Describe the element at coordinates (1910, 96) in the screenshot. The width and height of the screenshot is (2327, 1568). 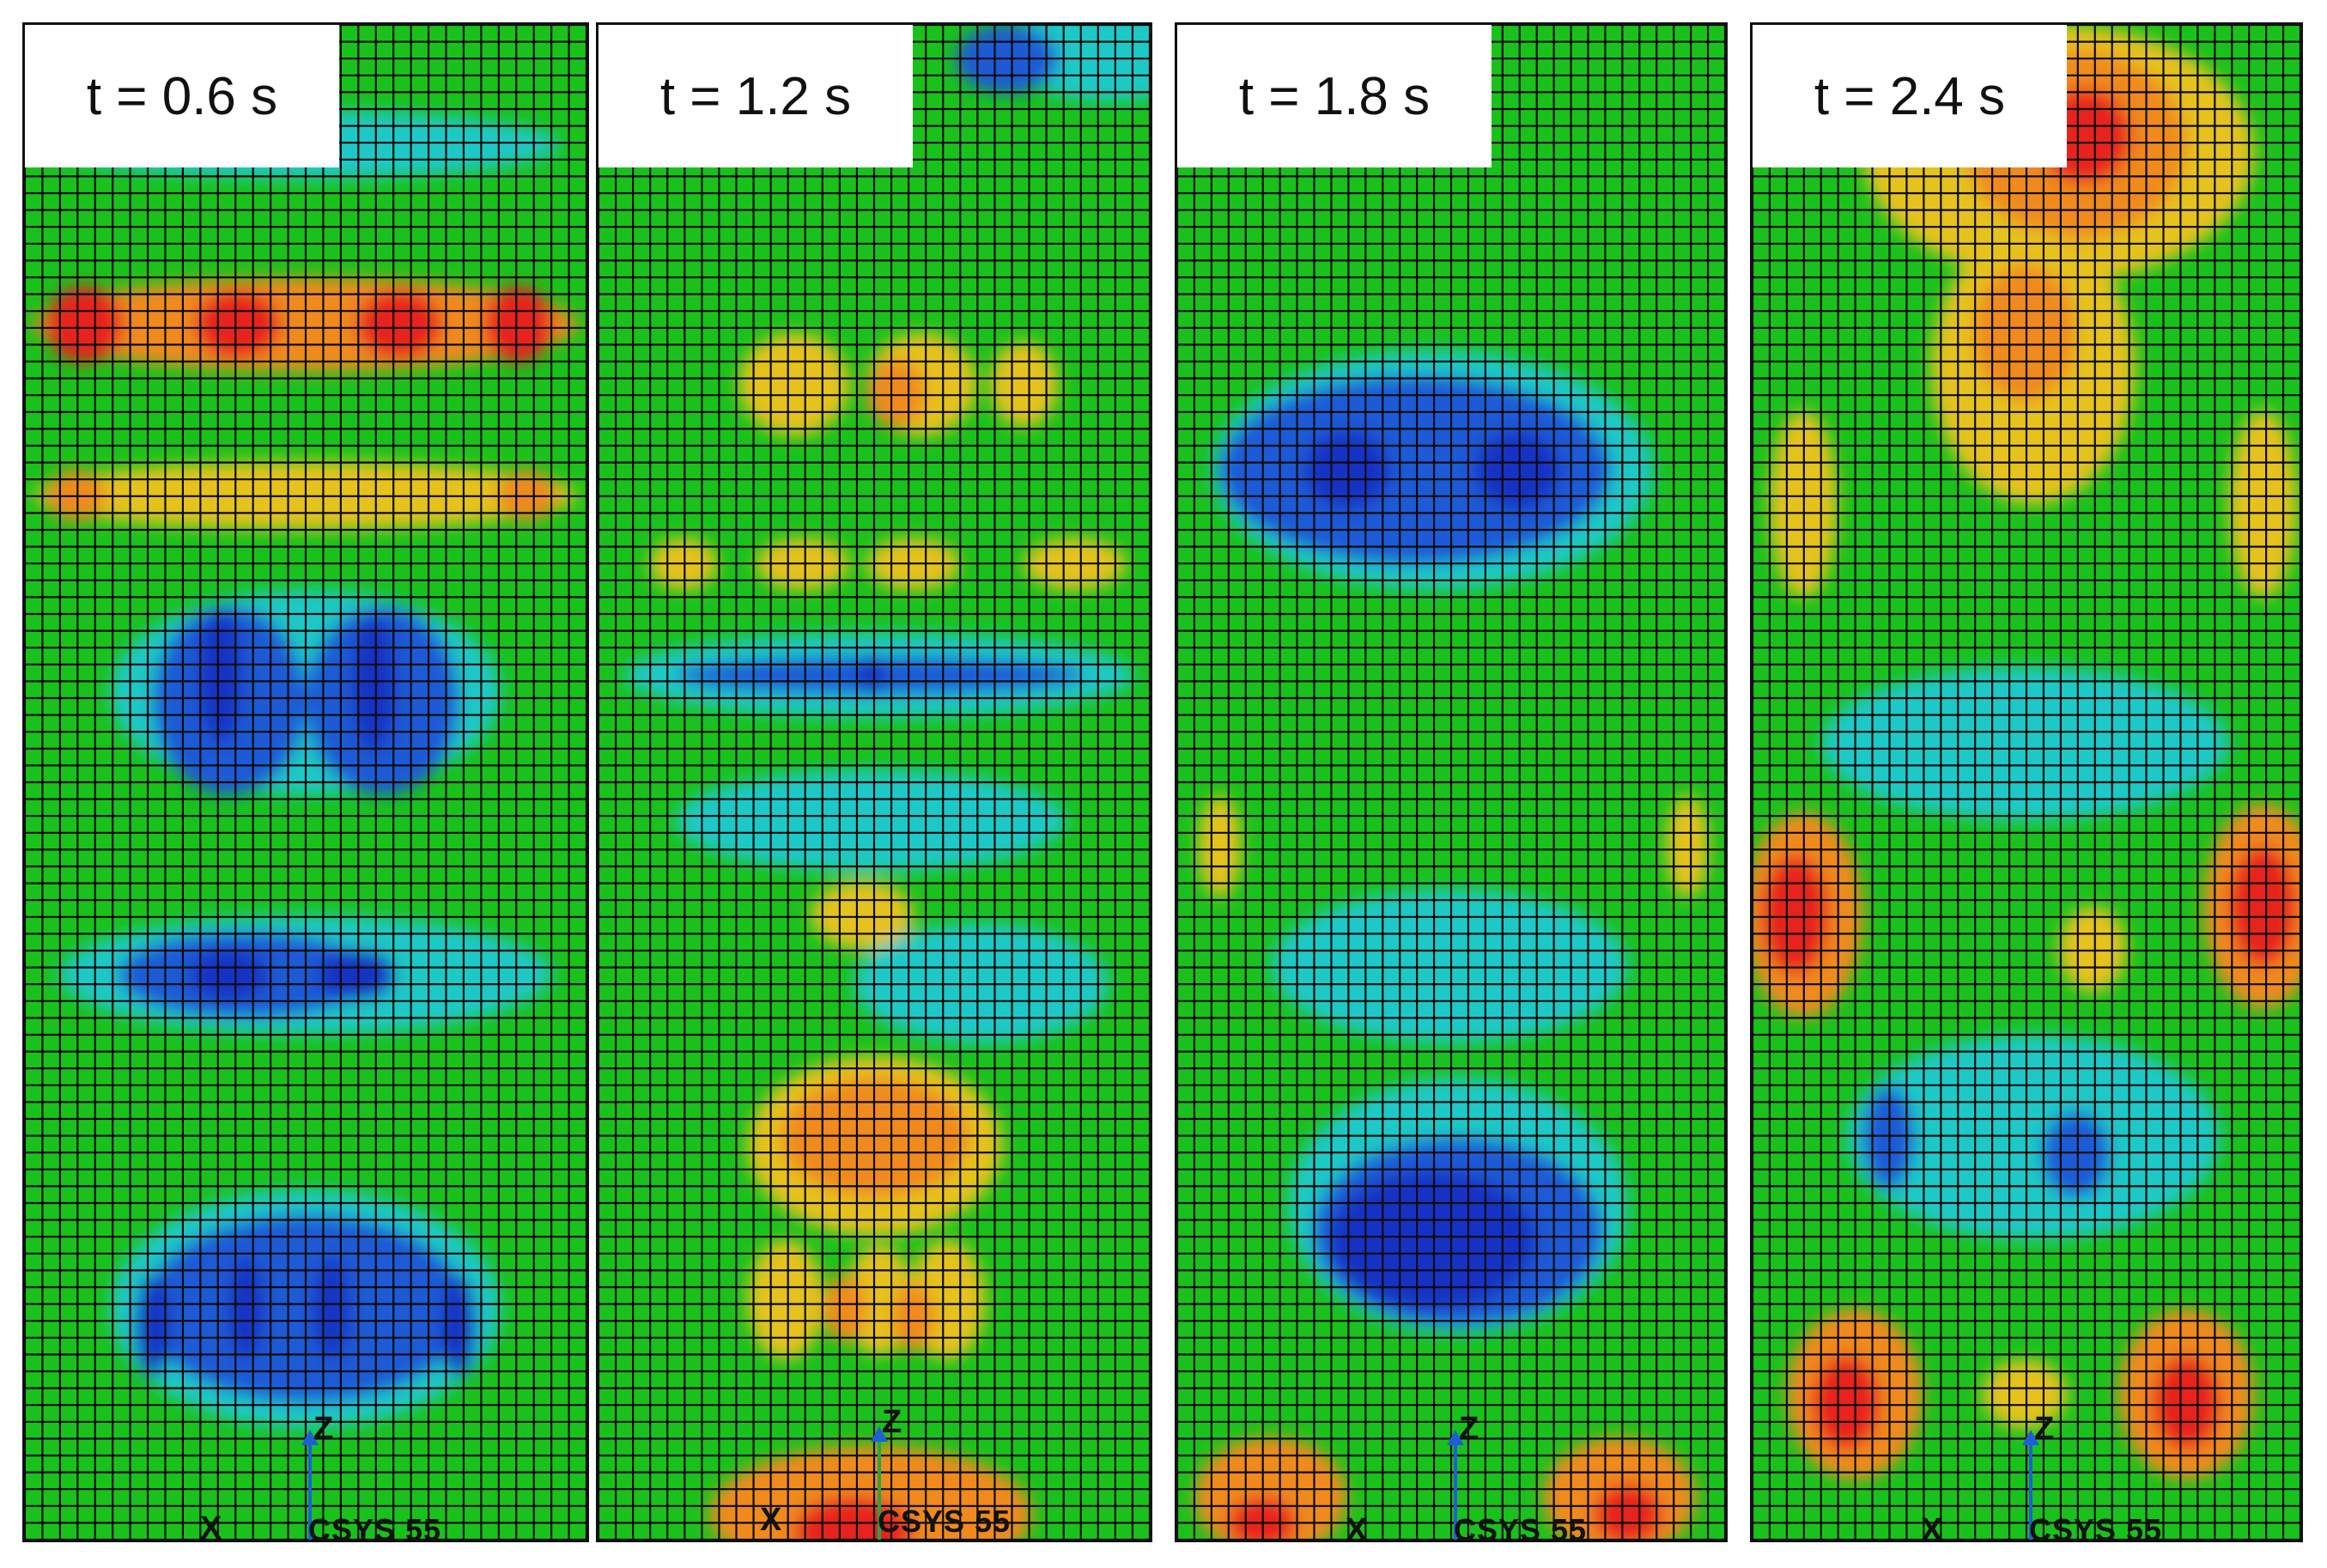
I see `time-label: t = 2.4 s` at that location.